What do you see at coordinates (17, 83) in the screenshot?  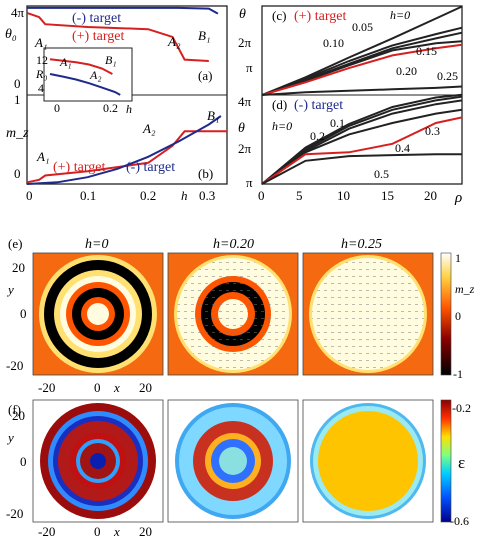 I see `a-ytick-zero: 0` at bounding box center [17, 83].